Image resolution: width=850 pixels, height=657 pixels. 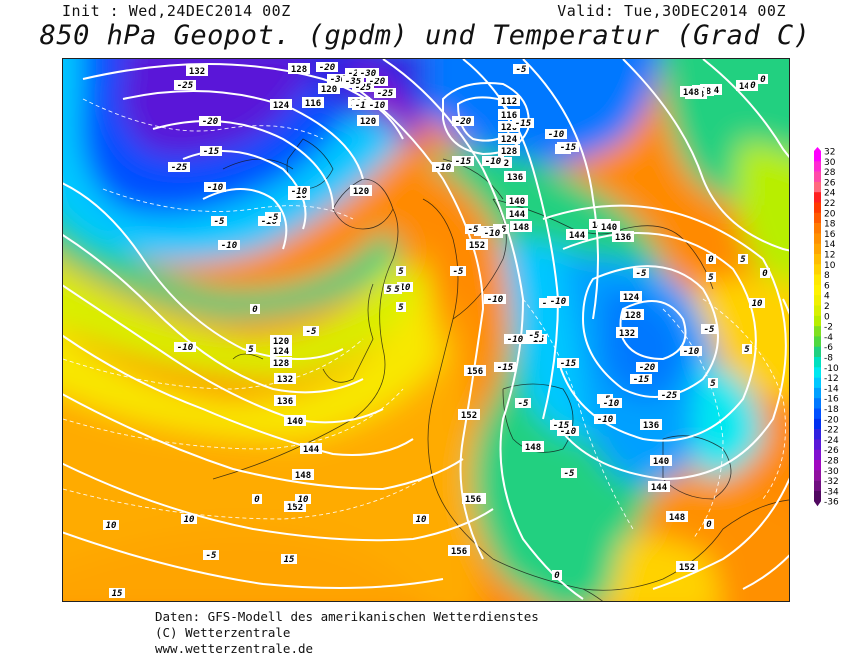 I want to click on temperature-value: 10, so click(x=303, y=500).